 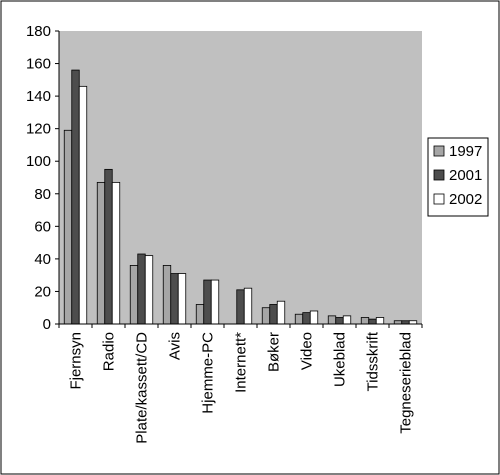 What do you see at coordinates (47, 324) in the screenshot?
I see `y-tick-label: 0` at bounding box center [47, 324].